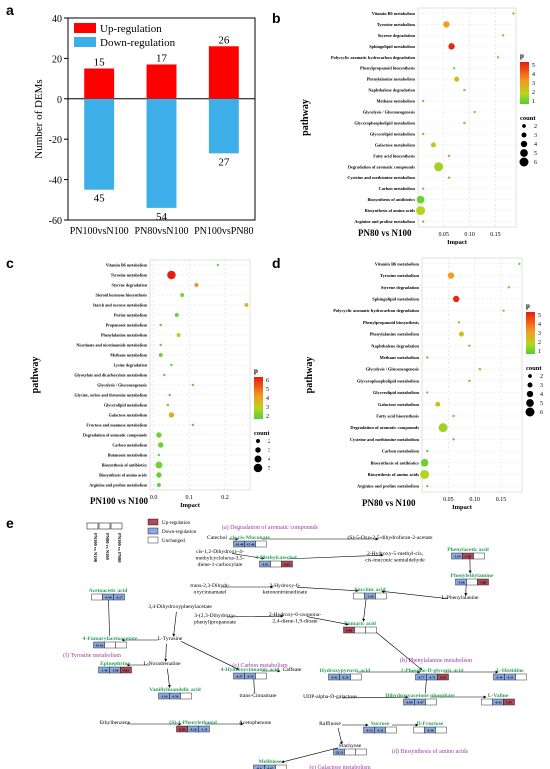  What do you see at coordinates (392, 46) in the screenshot?
I see `pathway-label: Sphingolipid metabolism` at bounding box center [392, 46].